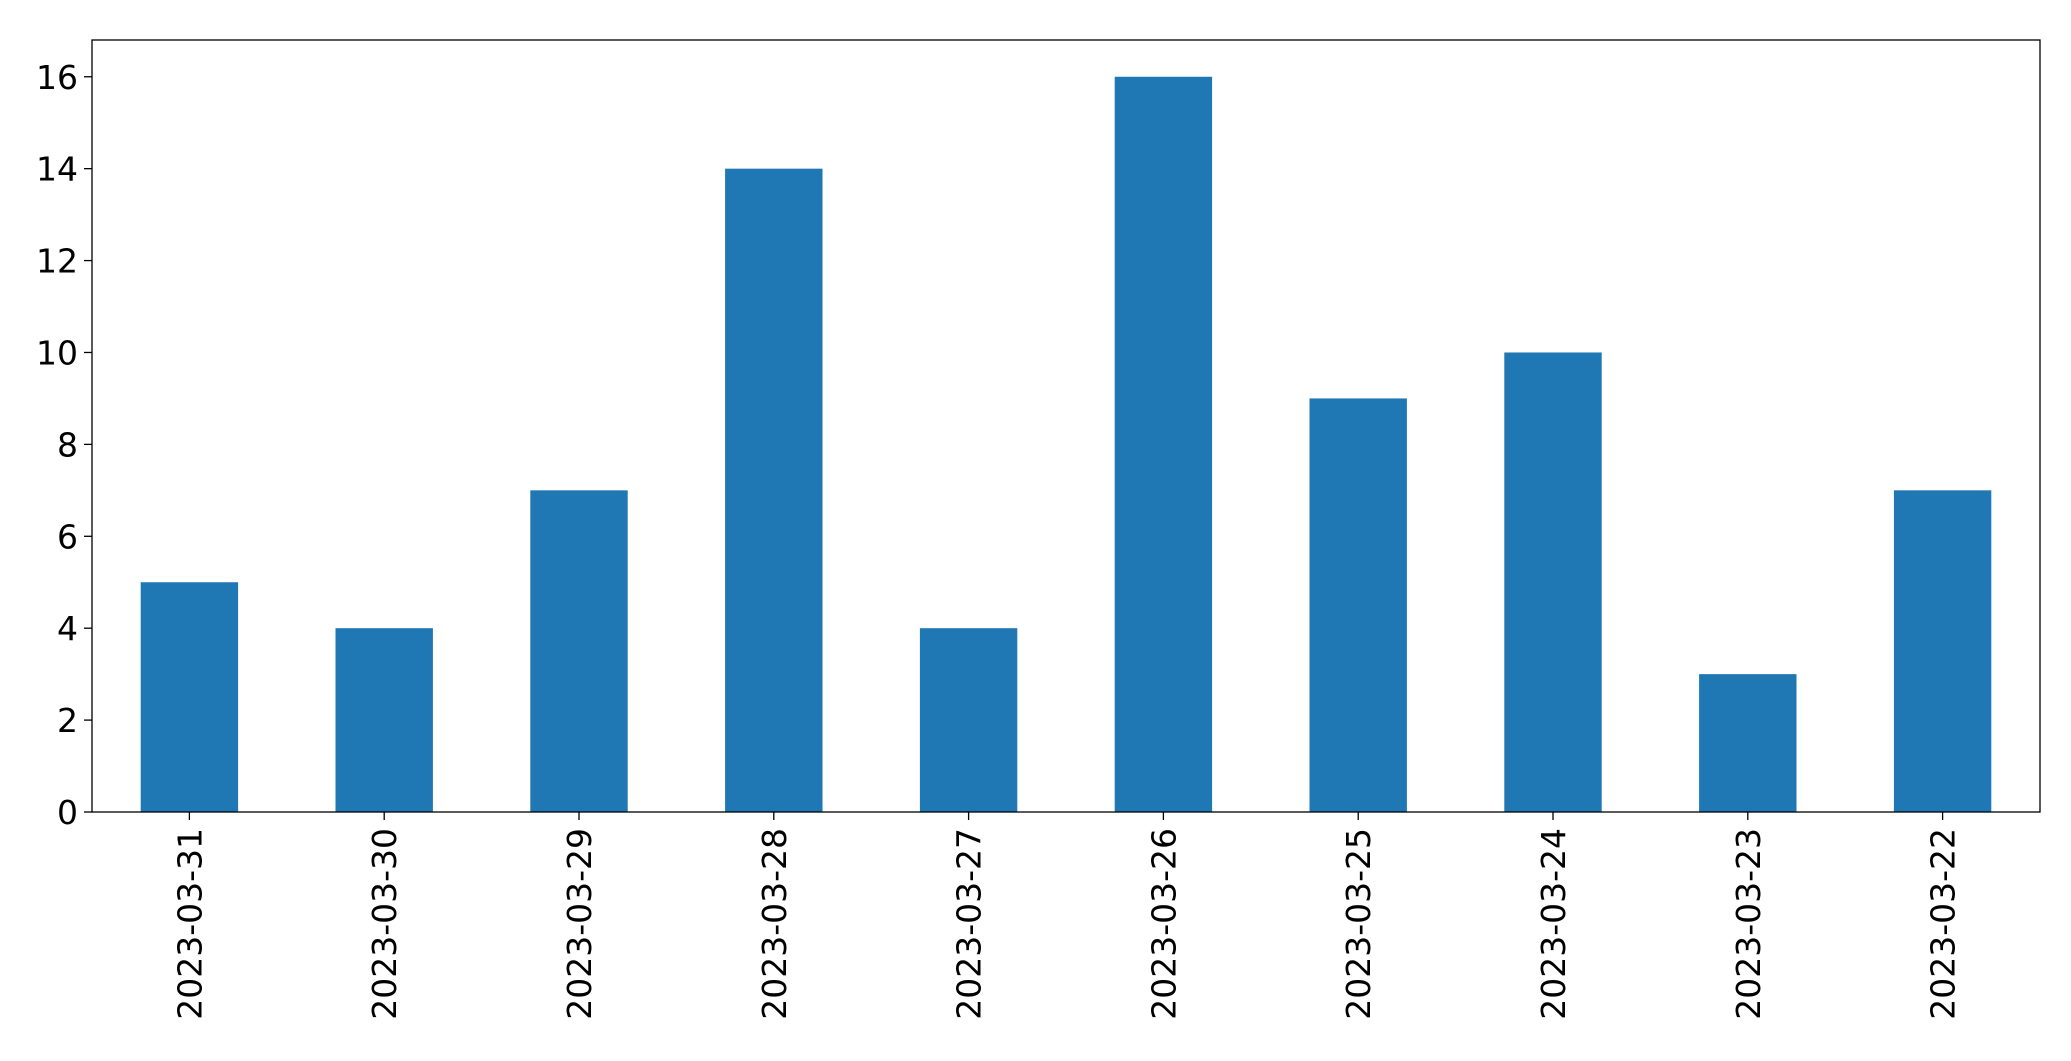 The height and width of the screenshot is (1061, 2071). Describe the element at coordinates (1358, 924) in the screenshot. I see `x-tick-label: 2023-03-25` at that location.